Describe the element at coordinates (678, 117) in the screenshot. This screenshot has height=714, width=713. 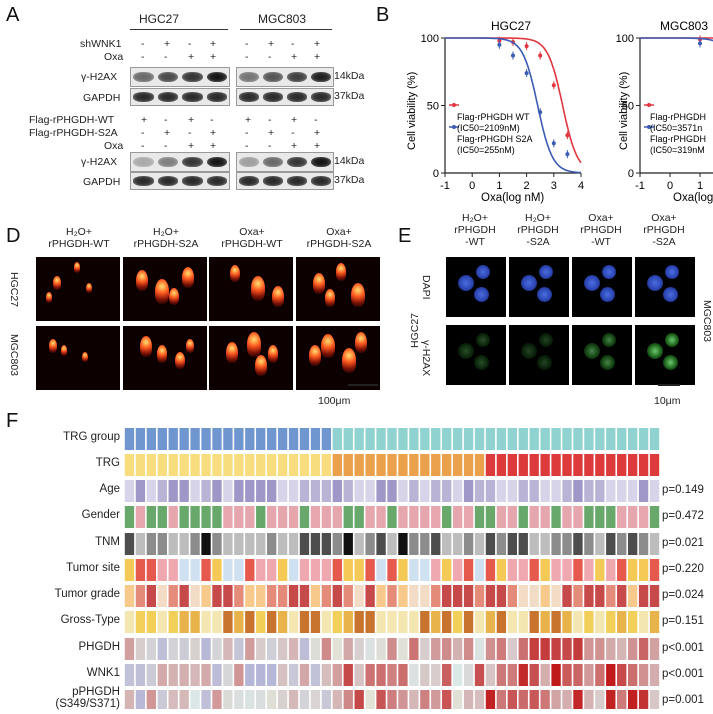
I see `legend-r-wt-name: Flag-rPHGDH` at that location.